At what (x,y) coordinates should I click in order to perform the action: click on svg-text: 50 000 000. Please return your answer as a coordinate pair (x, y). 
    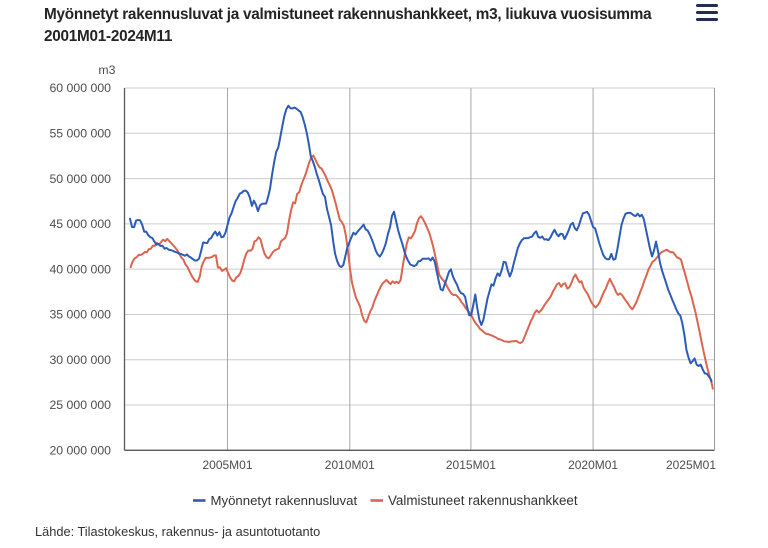
    Looking at the image, I should click on (80, 179).